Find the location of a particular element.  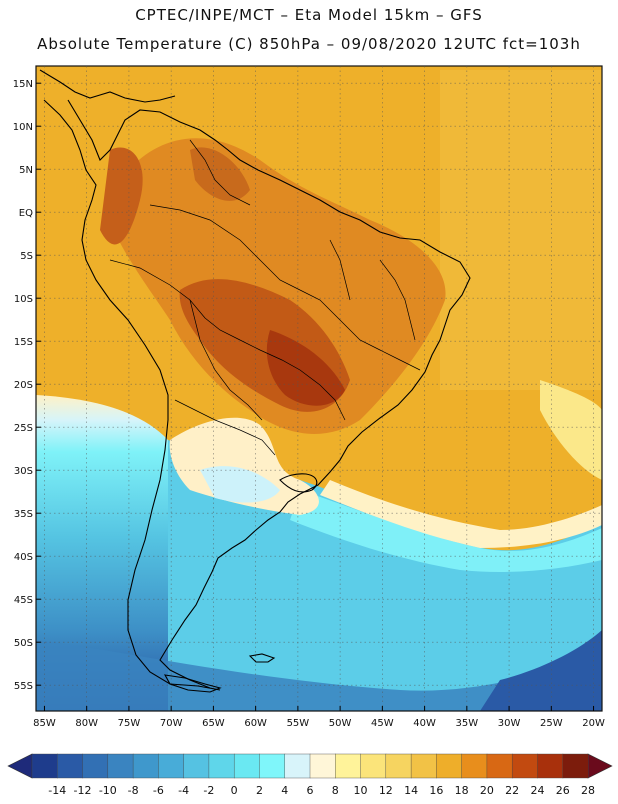

lon-label: 55W is located at coordinates (298, 723).